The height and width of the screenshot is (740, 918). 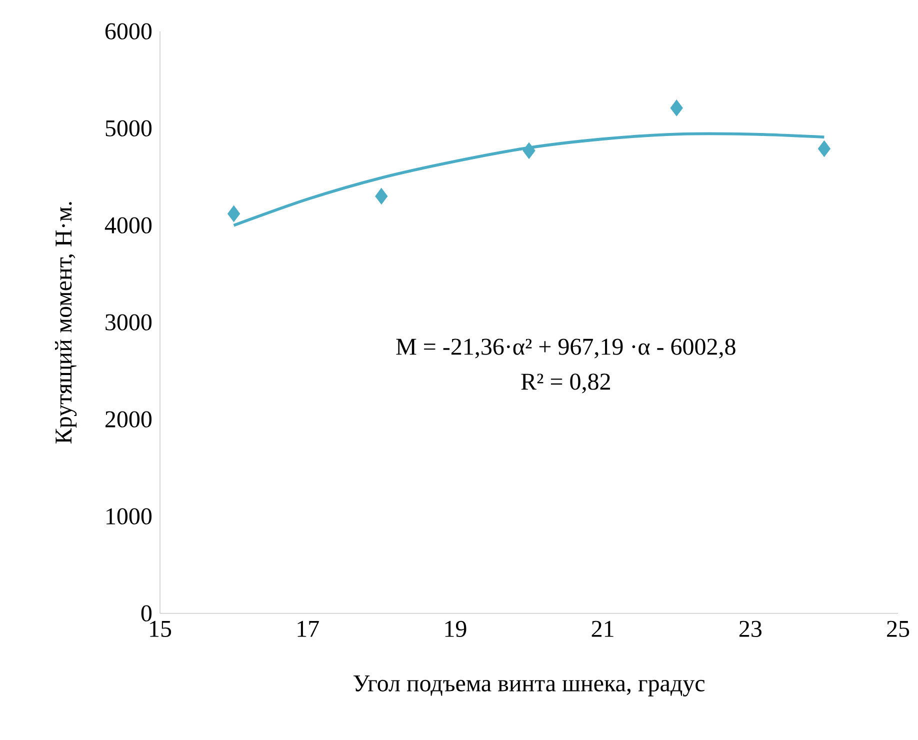 I want to click on y-tick-label: 0, so click(x=146, y=613).